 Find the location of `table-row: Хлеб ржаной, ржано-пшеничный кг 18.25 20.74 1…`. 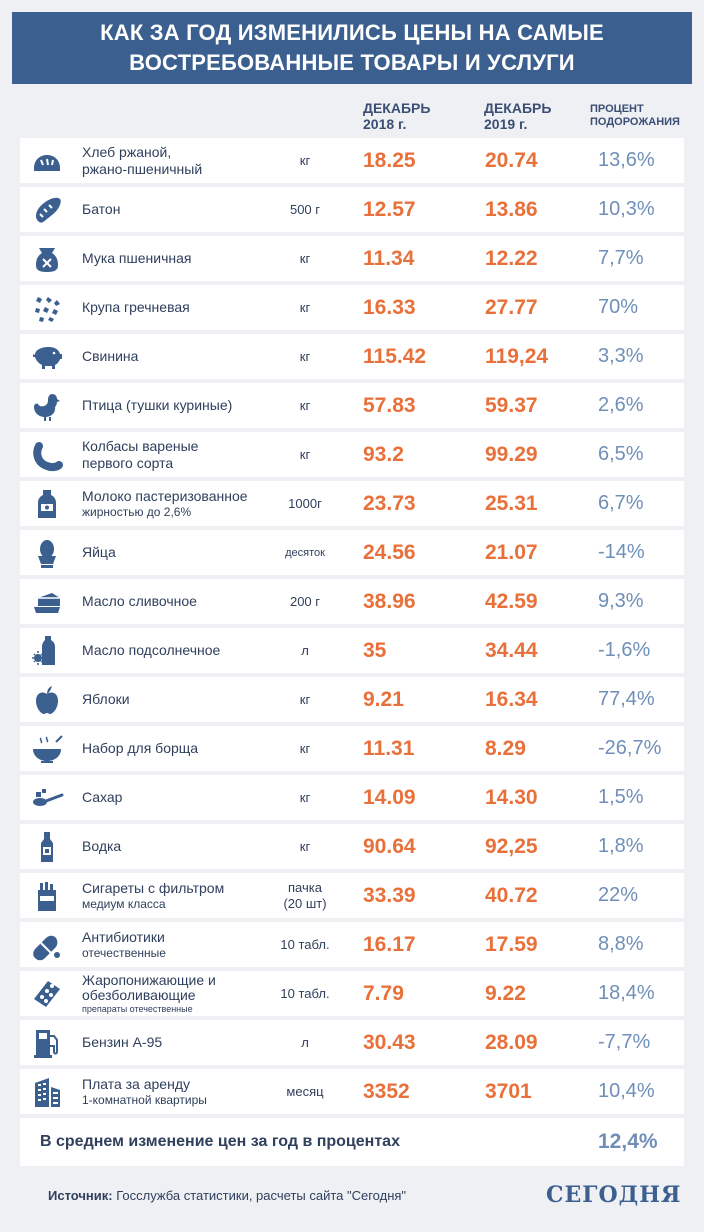

table-row: Хлеб ржаной, ржано-пшеничный кг 18.25 20.74 1… is located at coordinates (352, 160).